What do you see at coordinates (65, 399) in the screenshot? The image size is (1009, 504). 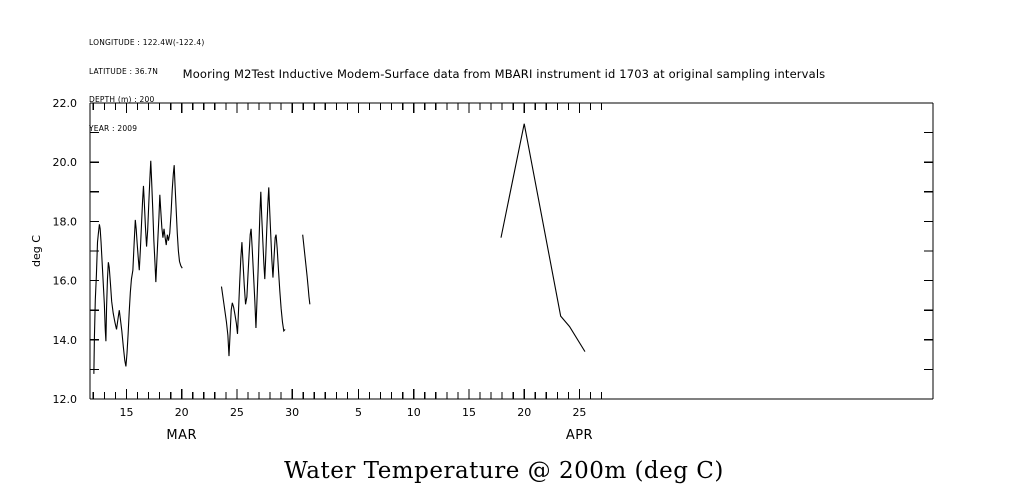 I see `y-tick-label: 12.0` at bounding box center [65, 399].